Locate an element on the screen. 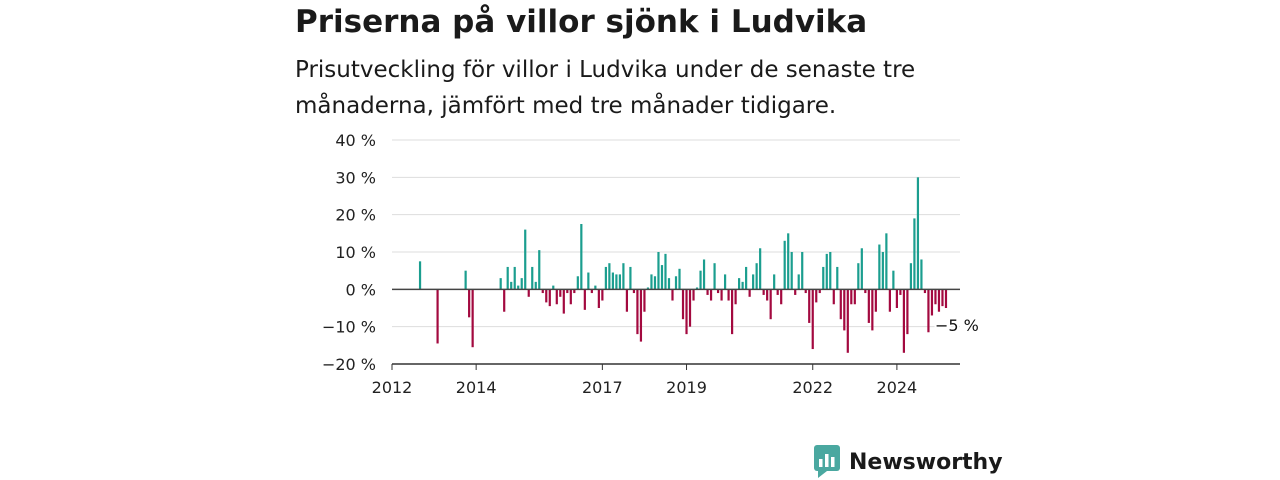  x-axis-labels: 2012 2014 2017 2019 2022 2024 is located at coordinates (644, 380).